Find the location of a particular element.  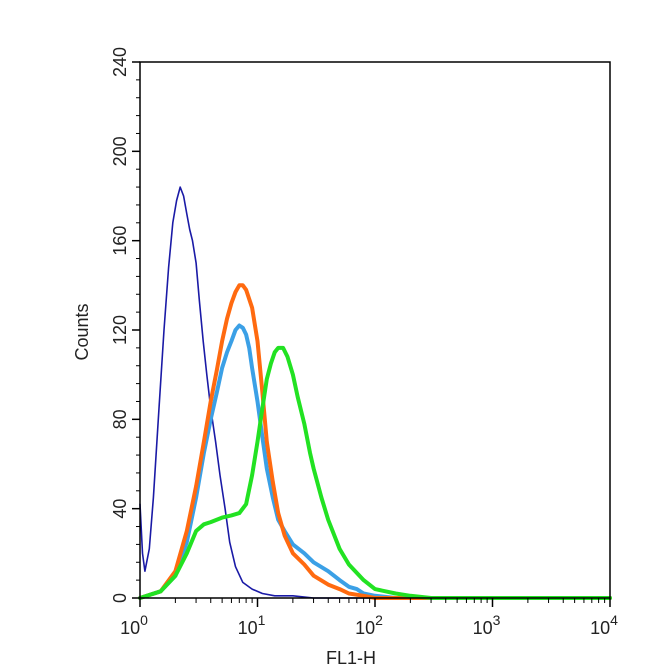

x-axis-ticks: 10⁰ 10¹ 10² 10³ 10⁴ is located at coordinates (369, 618).